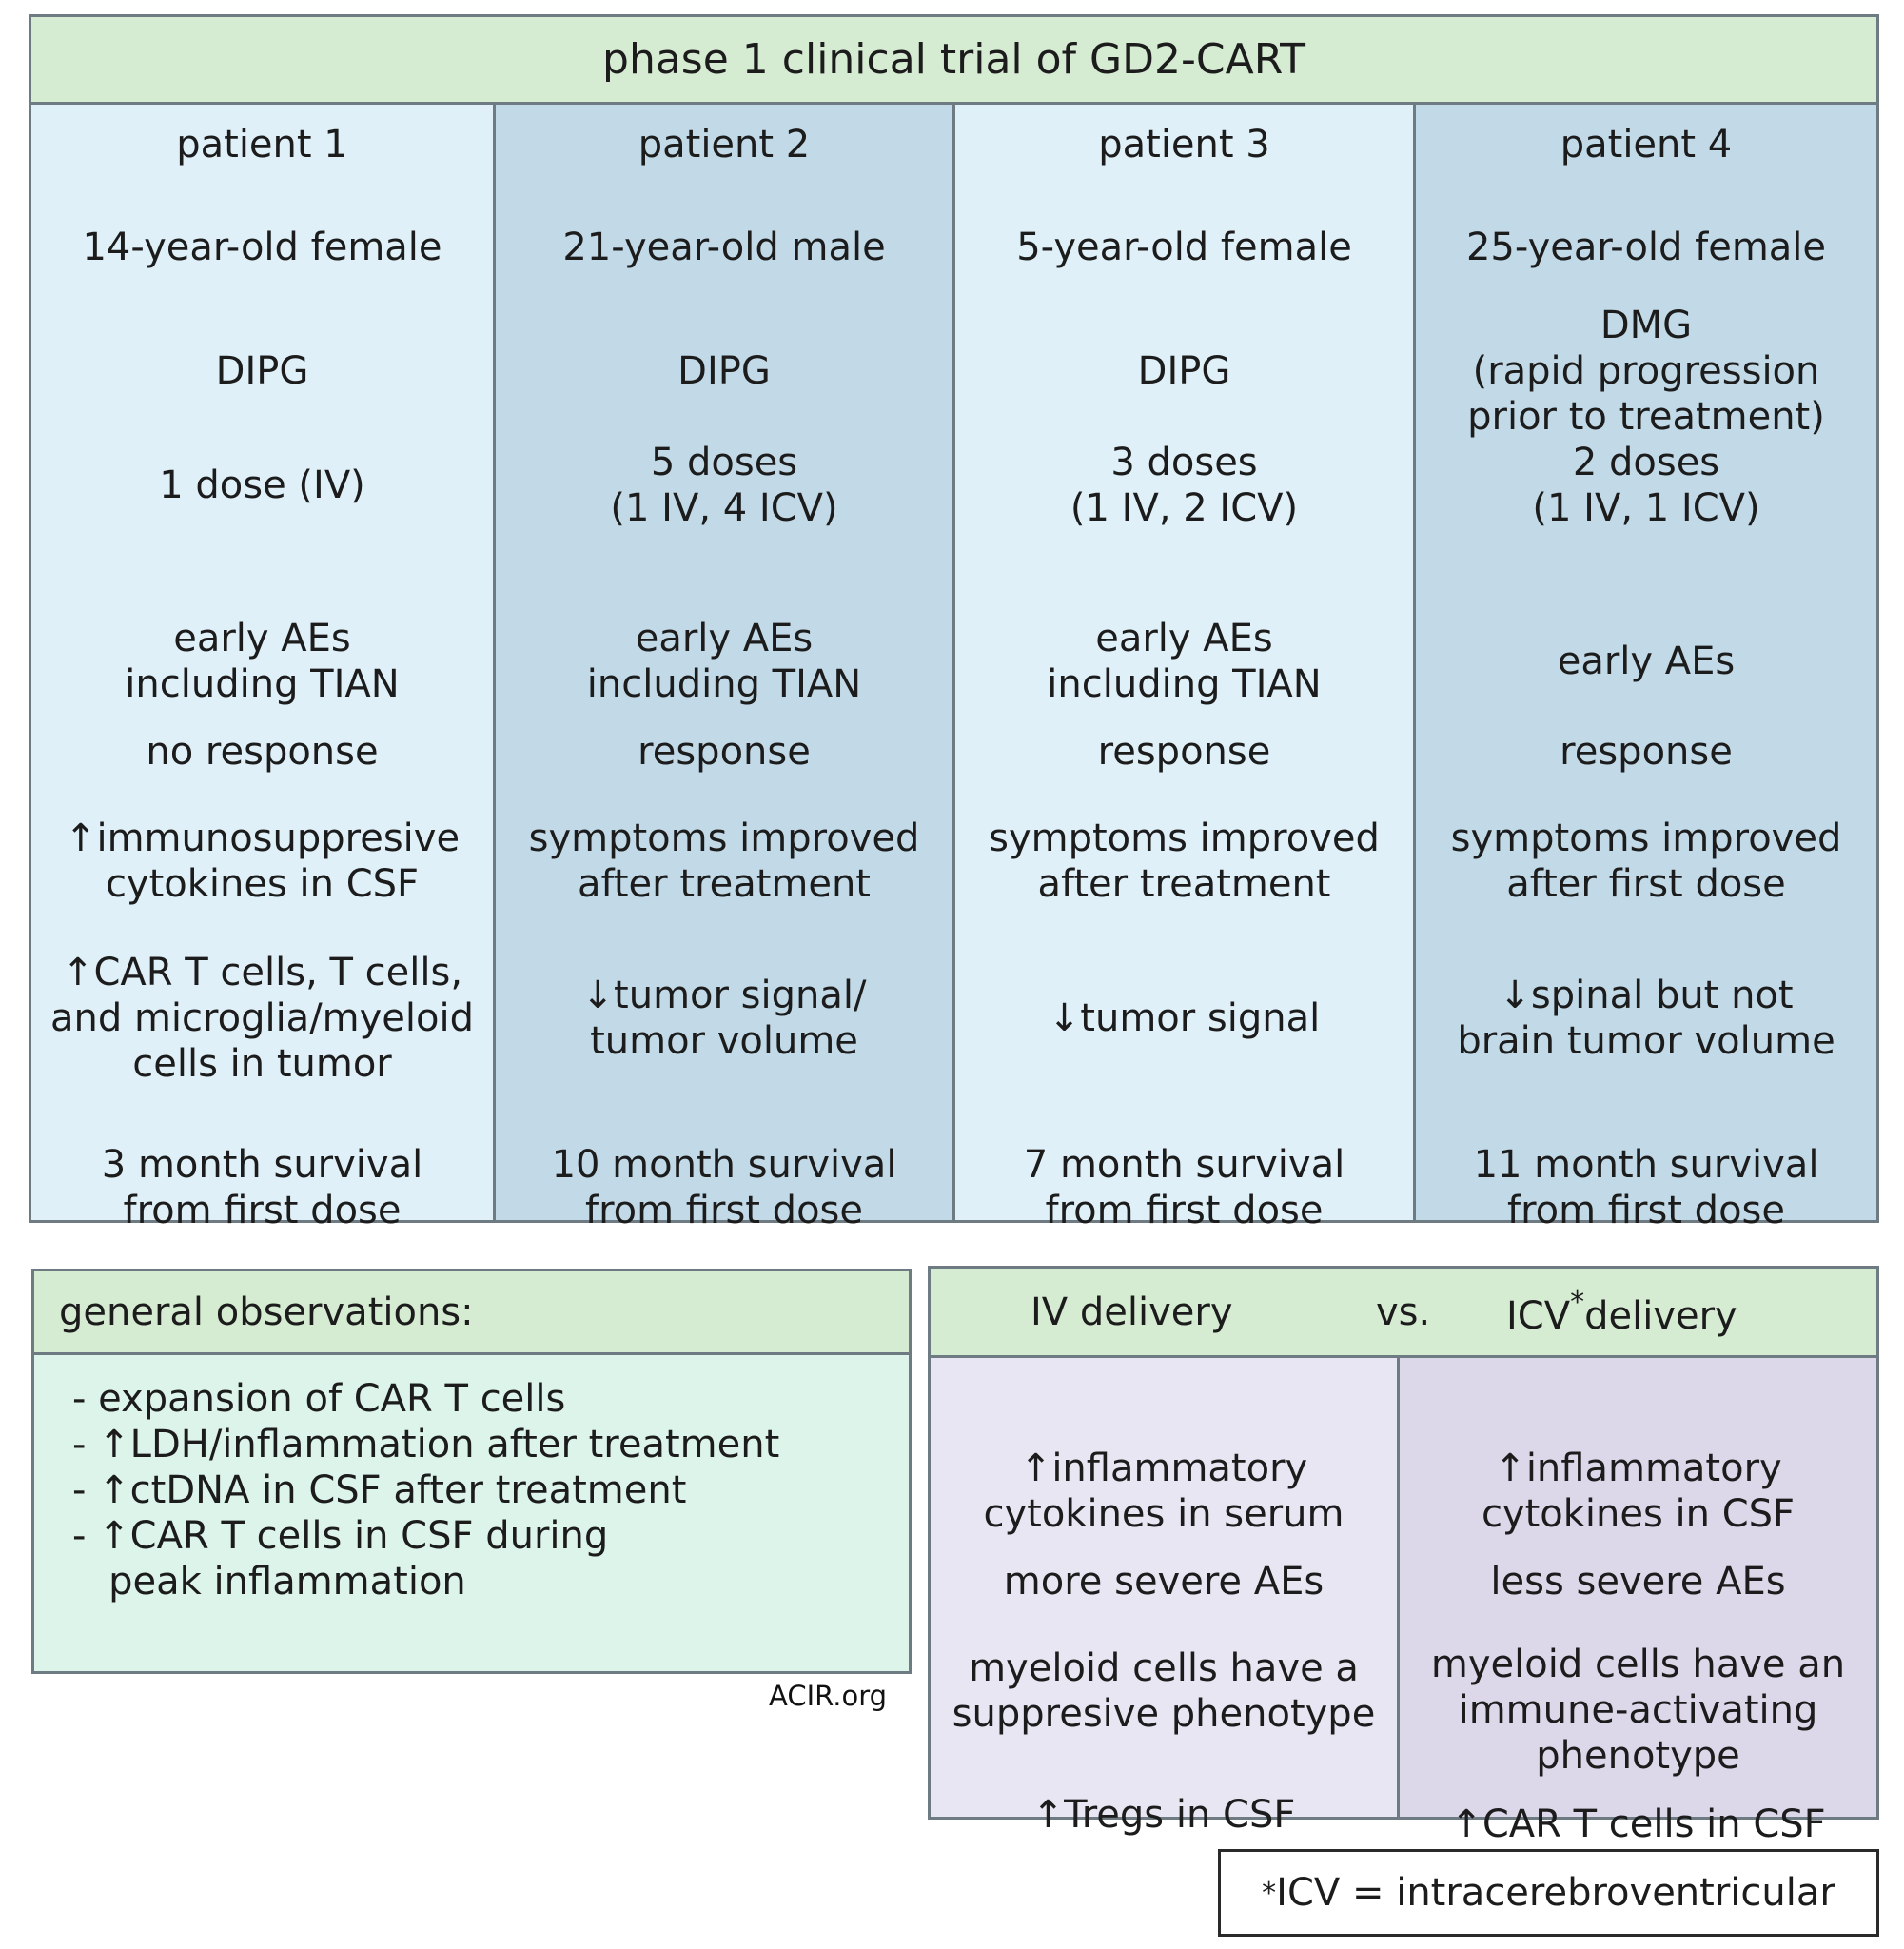  I want to click on iv-myeloid-phenotype: myeloid cells have a suppresive phenotype, so click(1163, 1691).